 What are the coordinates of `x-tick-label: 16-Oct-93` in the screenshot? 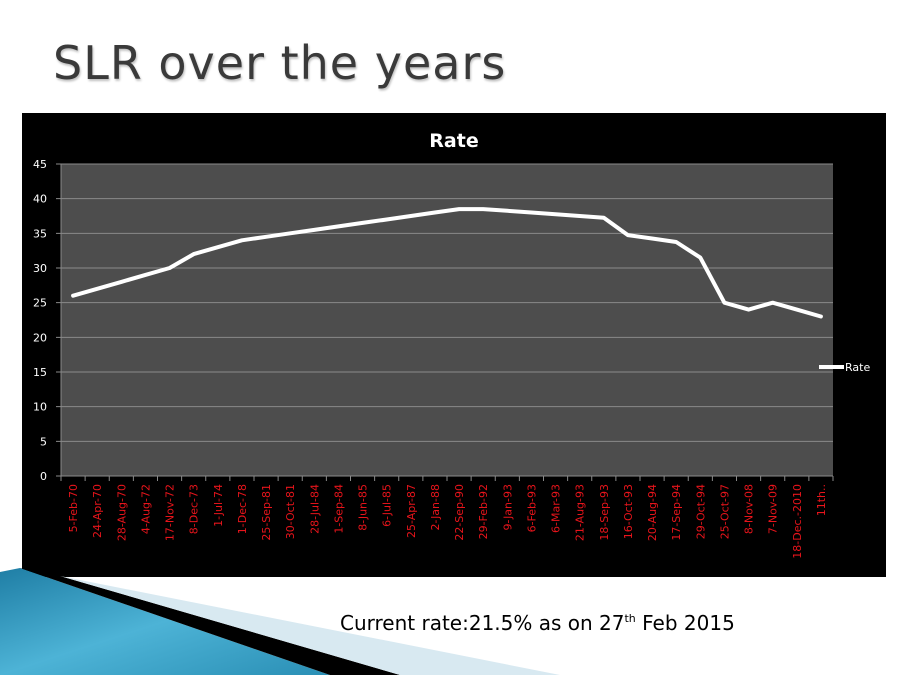 It's located at (628, 511).